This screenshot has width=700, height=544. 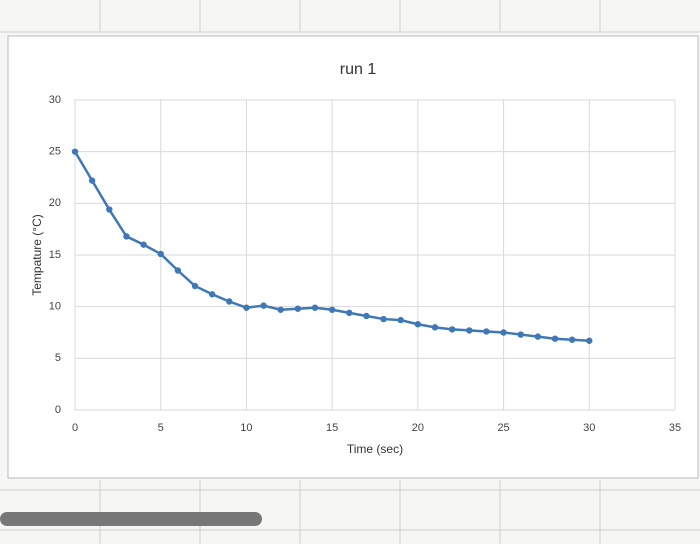 What do you see at coordinates (37, 255) in the screenshot?
I see `y-axis-title: Tempature (°C)` at bounding box center [37, 255].